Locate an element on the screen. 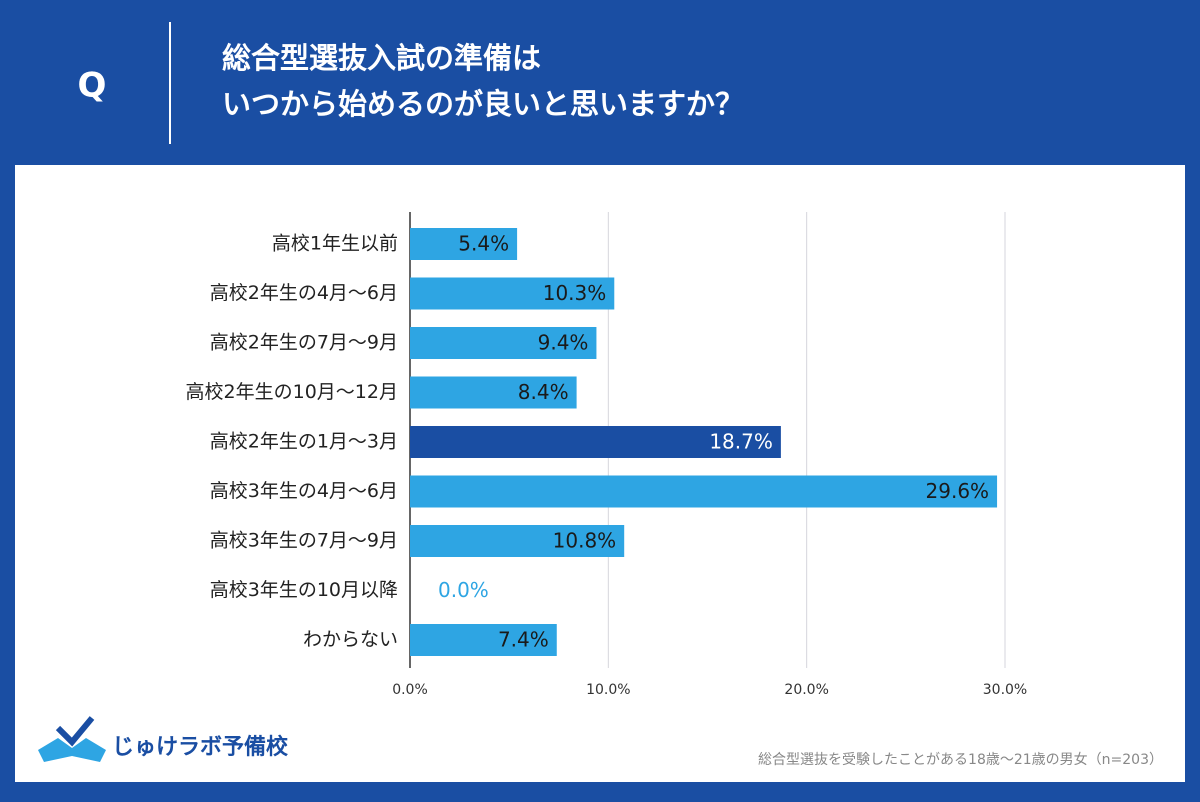 This screenshot has width=1200, height=802. y-tick-label: 高校2年生の10月～12月 is located at coordinates (292, 392).